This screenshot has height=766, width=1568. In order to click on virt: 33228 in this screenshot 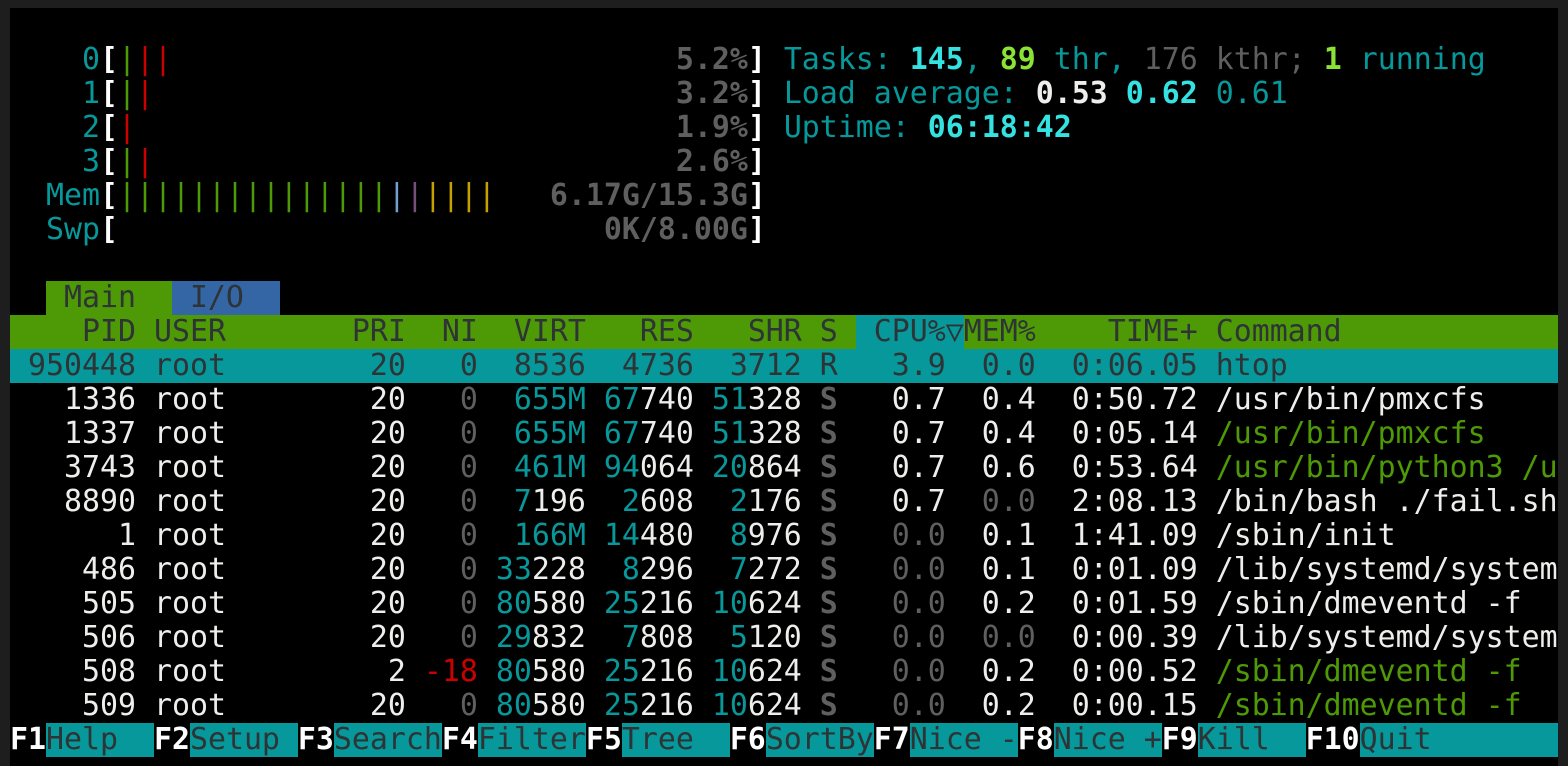, I will do `click(540, 569)`.